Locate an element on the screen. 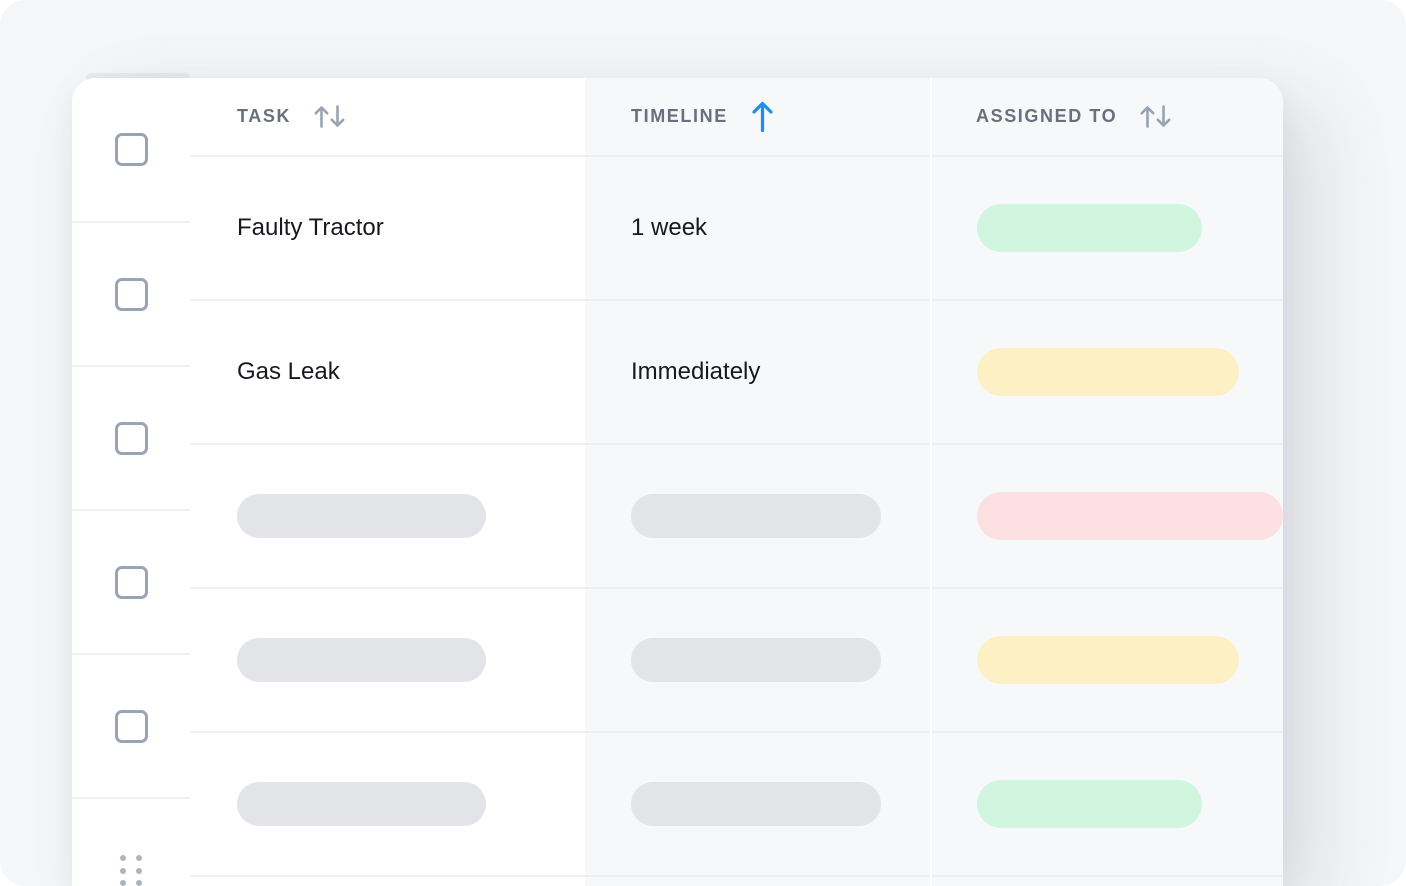 This screenshot has width=1406, height=886. column-label: TIMELINE is located at coordinates (679, 116).